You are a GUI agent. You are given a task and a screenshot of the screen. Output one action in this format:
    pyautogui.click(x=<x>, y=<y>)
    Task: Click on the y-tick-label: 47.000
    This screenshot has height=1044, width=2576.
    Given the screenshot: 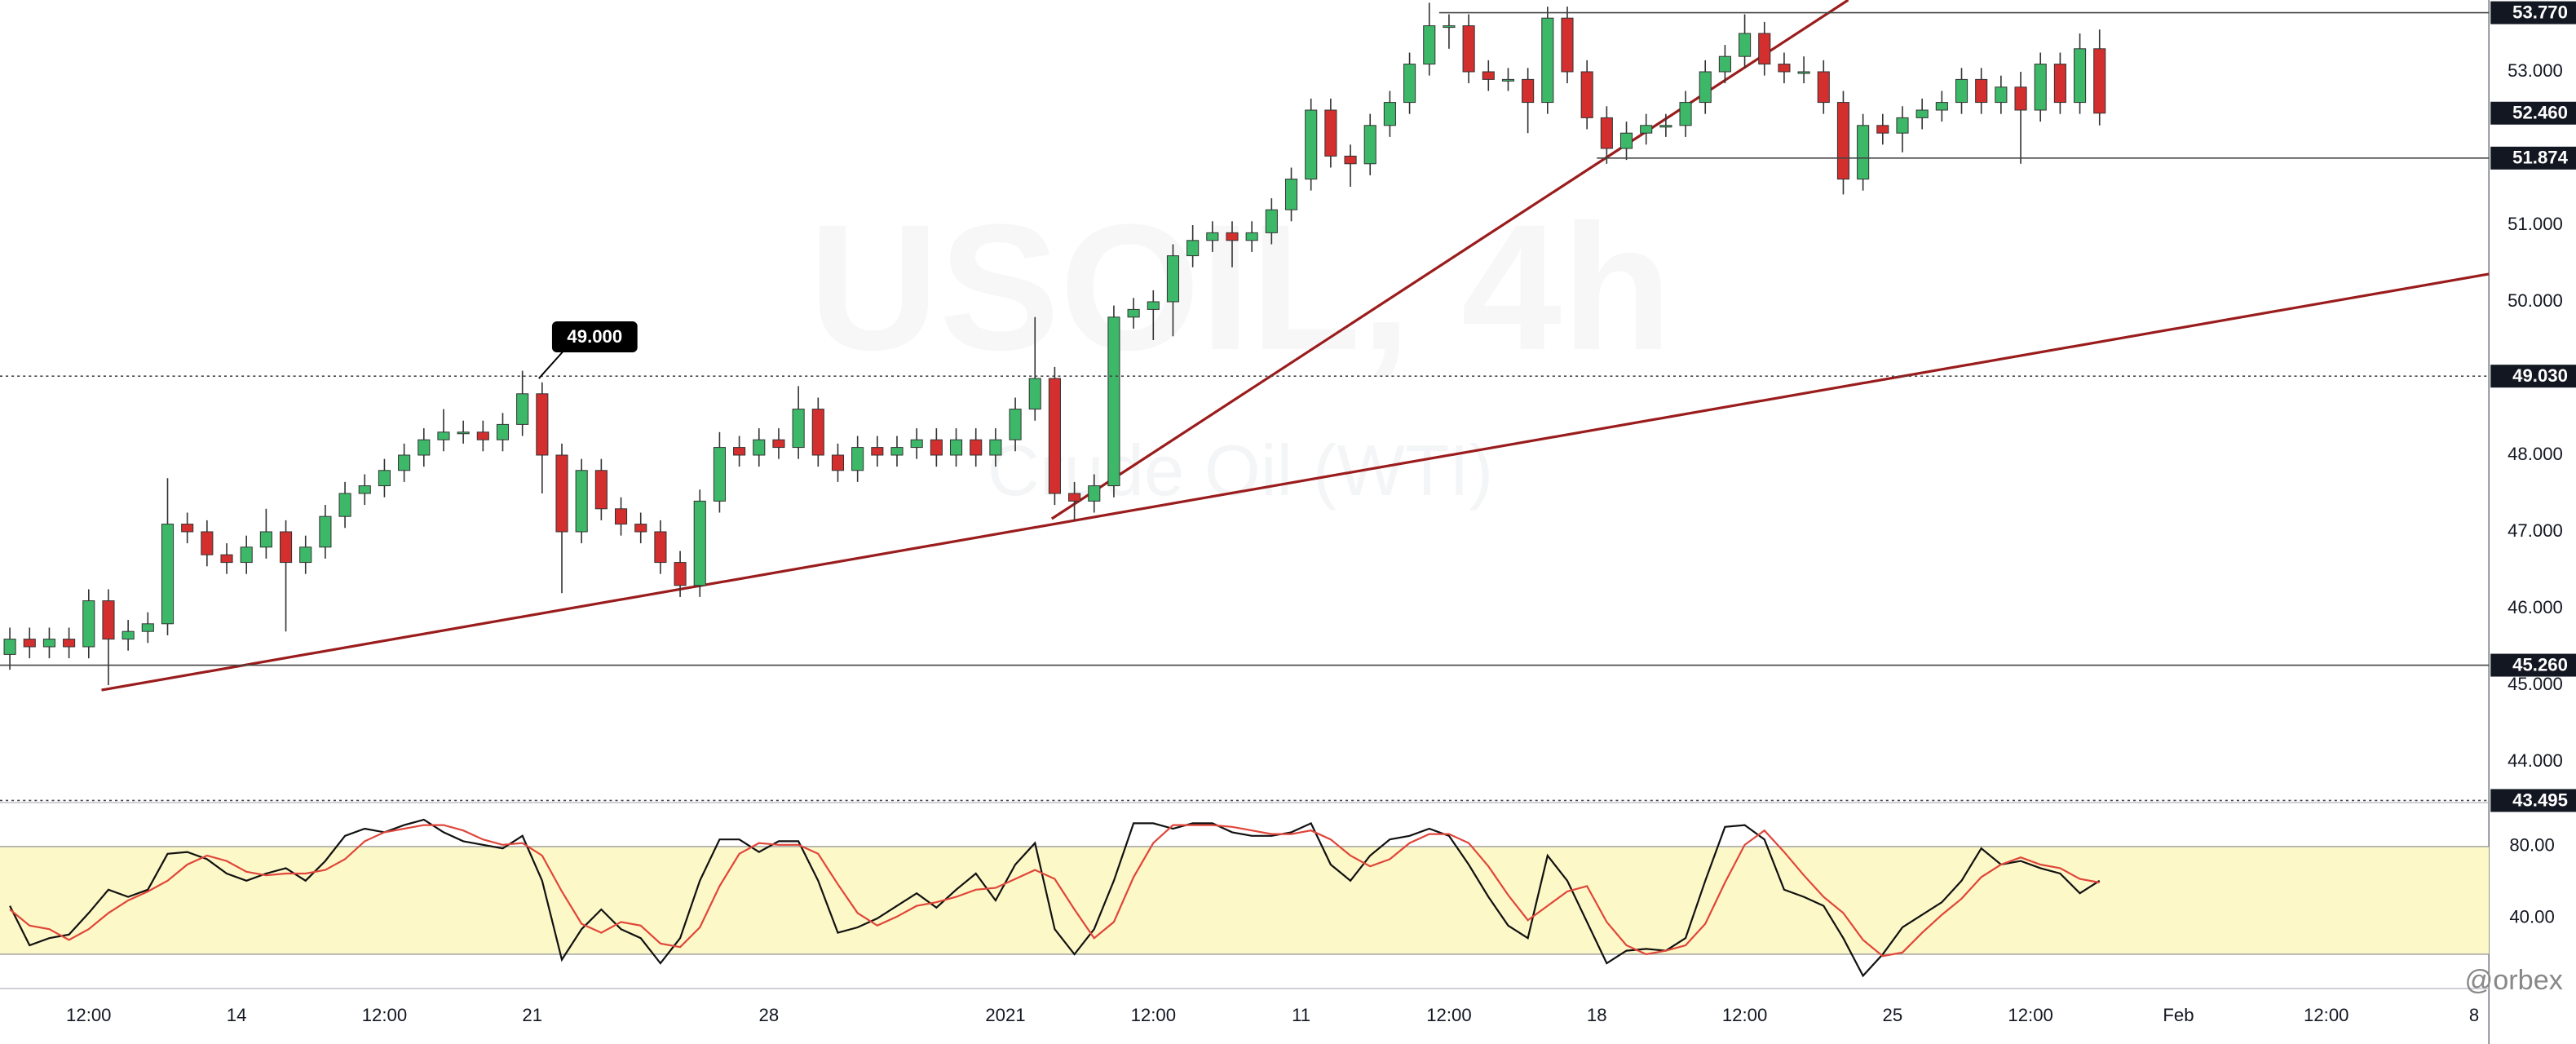 What is the action you would take?
    pyautogui.click(x=2535, y=530)
    